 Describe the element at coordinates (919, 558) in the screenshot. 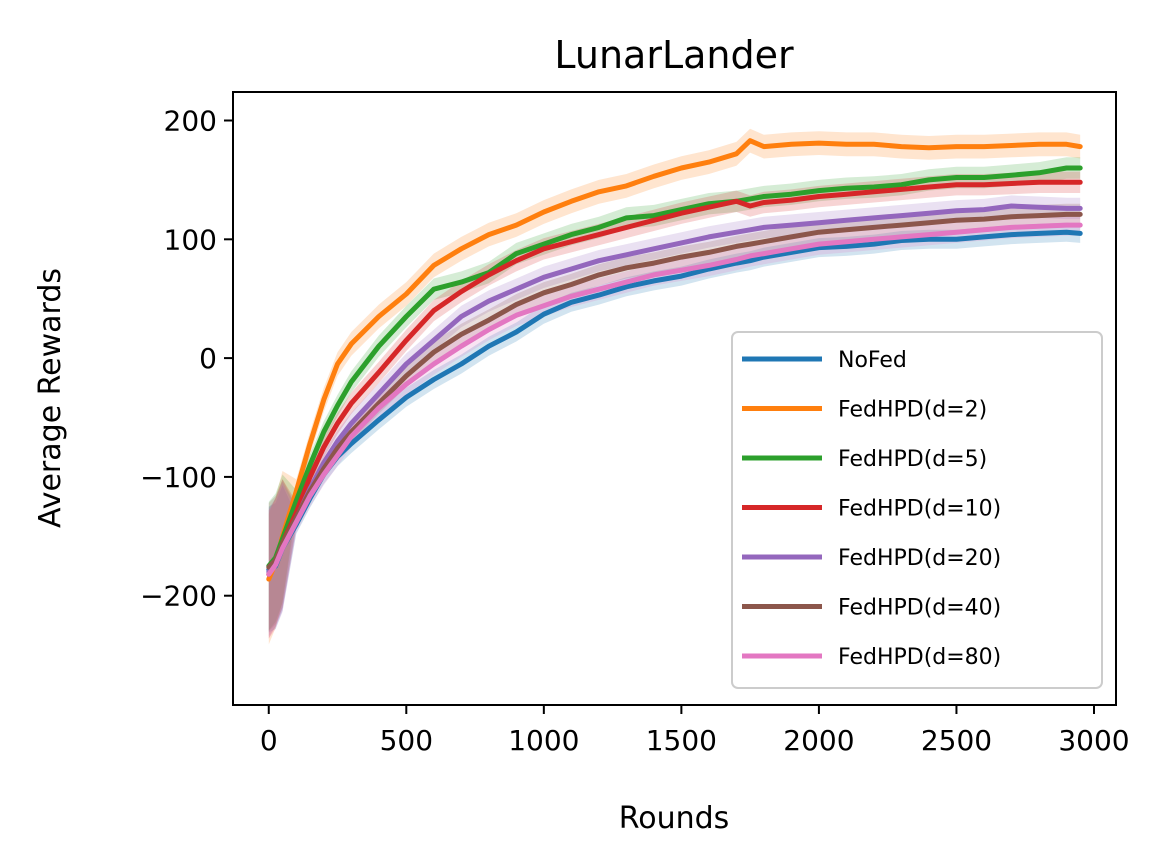

I see `legend-label: FedHPD(d=20)` at that location.